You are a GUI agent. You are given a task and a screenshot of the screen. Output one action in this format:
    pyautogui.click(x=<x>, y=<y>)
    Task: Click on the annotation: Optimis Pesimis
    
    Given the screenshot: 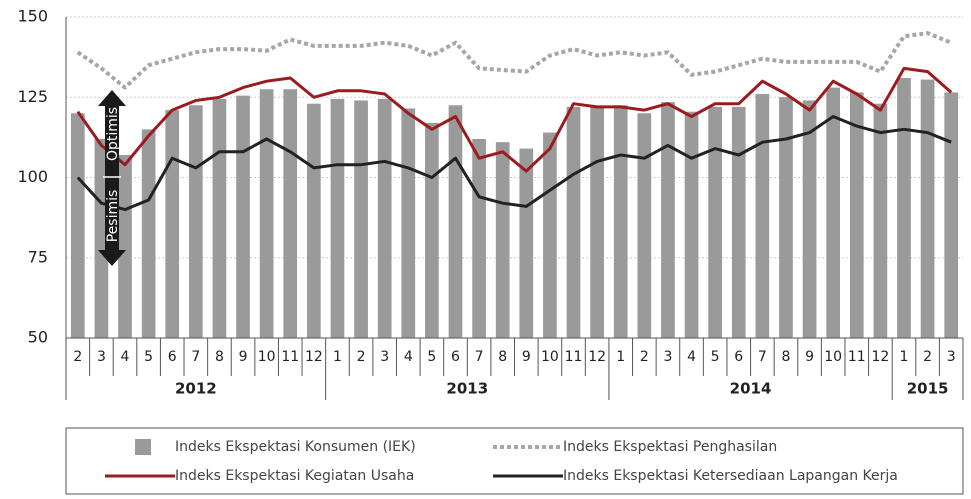 What is the action you would take?
    pyautogui.click(x=112, y=178)
    